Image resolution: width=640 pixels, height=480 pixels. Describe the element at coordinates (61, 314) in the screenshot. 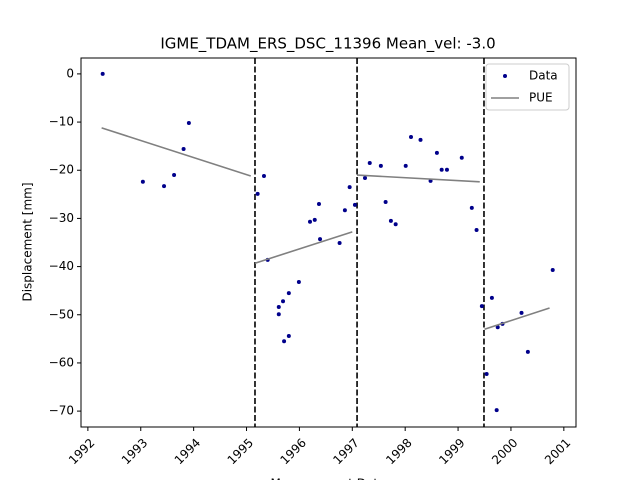

I see `y-tick-label: −50` at that location.